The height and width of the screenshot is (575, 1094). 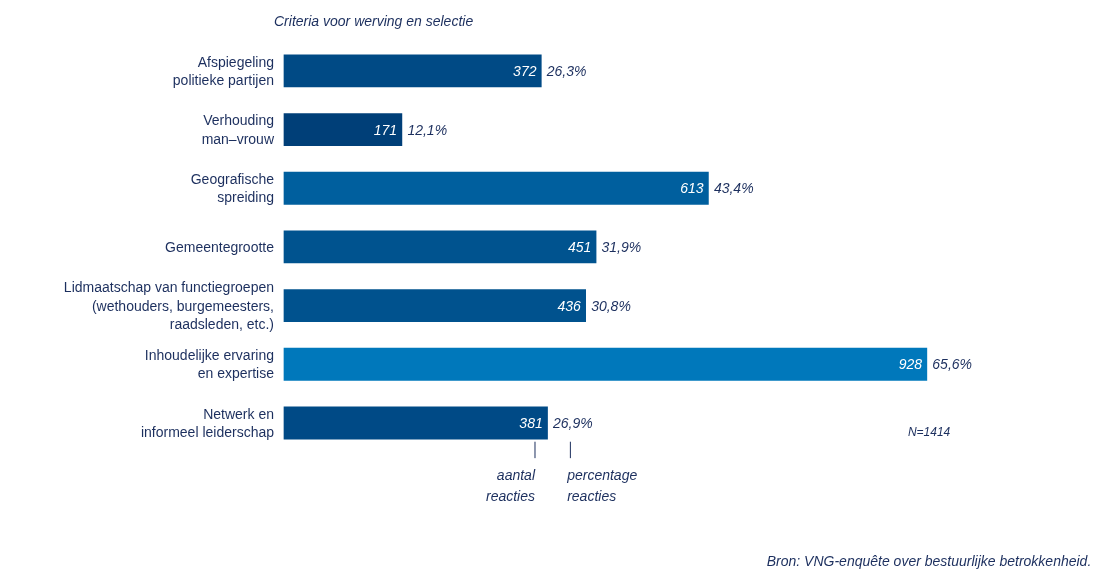 I want to click on annotation: 26,9%, so click(x=572, y=422).